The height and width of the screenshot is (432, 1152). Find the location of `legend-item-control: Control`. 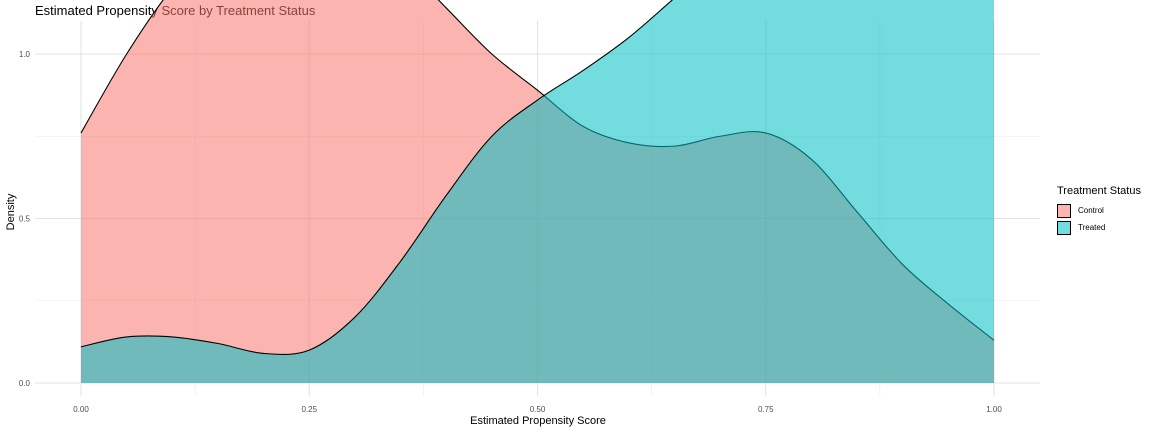

legend-item-control: Control is located at coordinates (1099, 210).